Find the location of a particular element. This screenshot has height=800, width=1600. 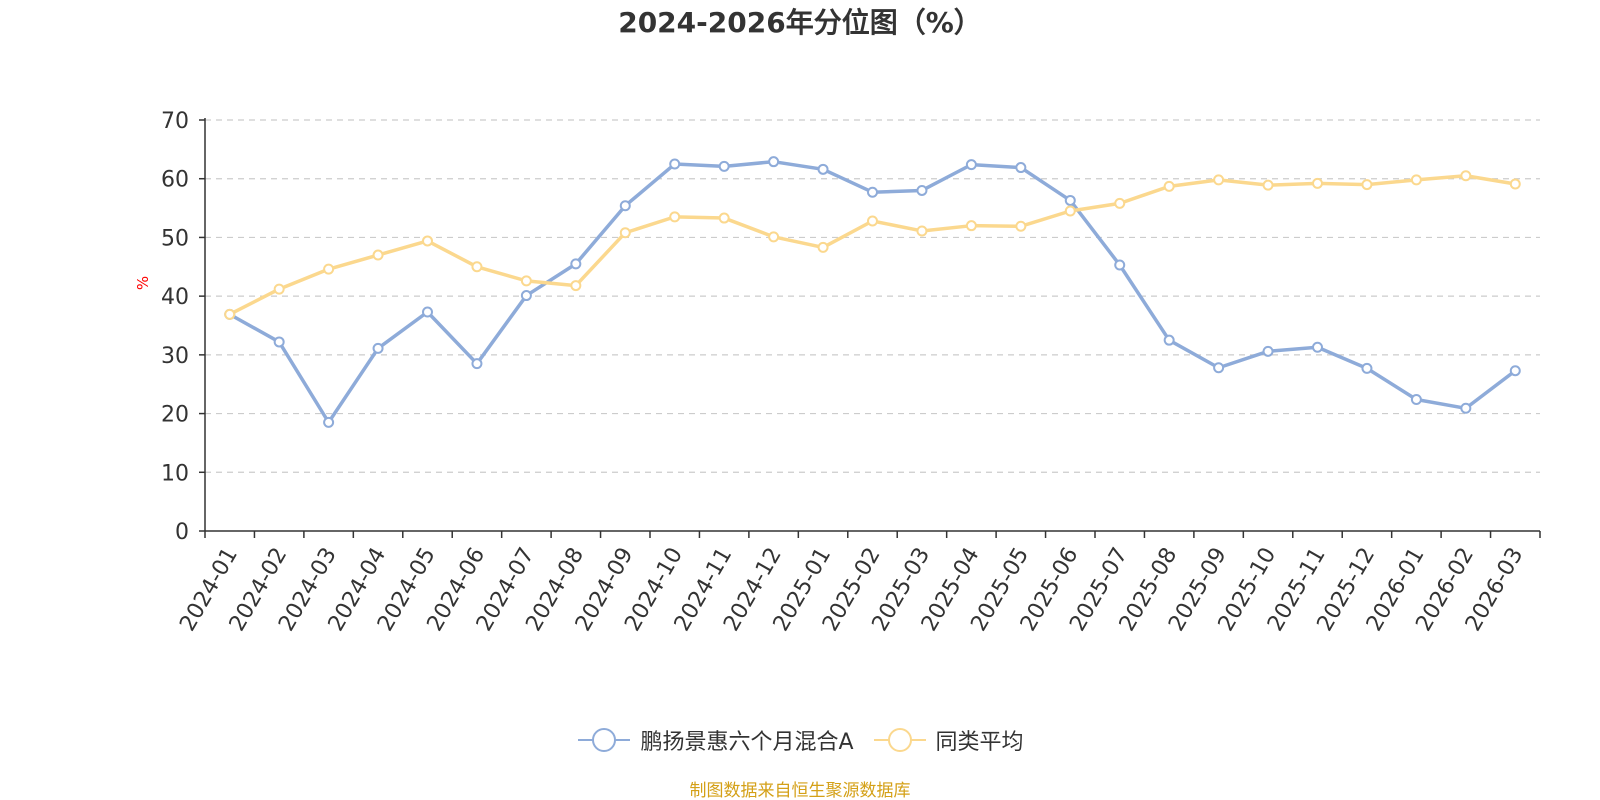

chart-title: 2024-2026年分位图（%） is located at coordinates (800, 22).